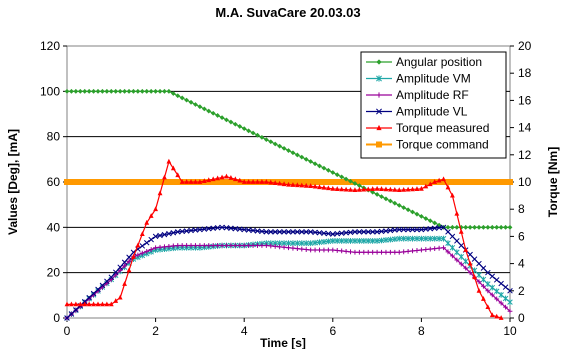 The width and height of the screenshot is (564, 349). I want to click on legend-label-3: Amplitude VL, so click(432, 112).